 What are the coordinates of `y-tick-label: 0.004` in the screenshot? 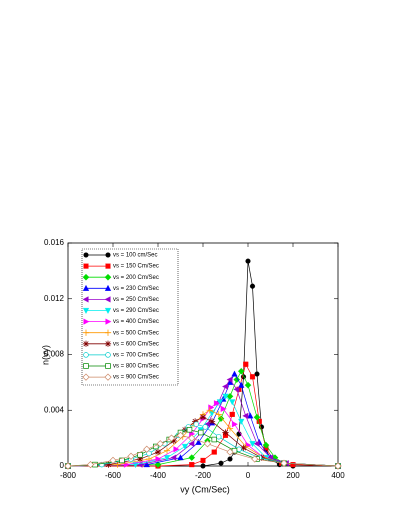 It's located at (54, 409).